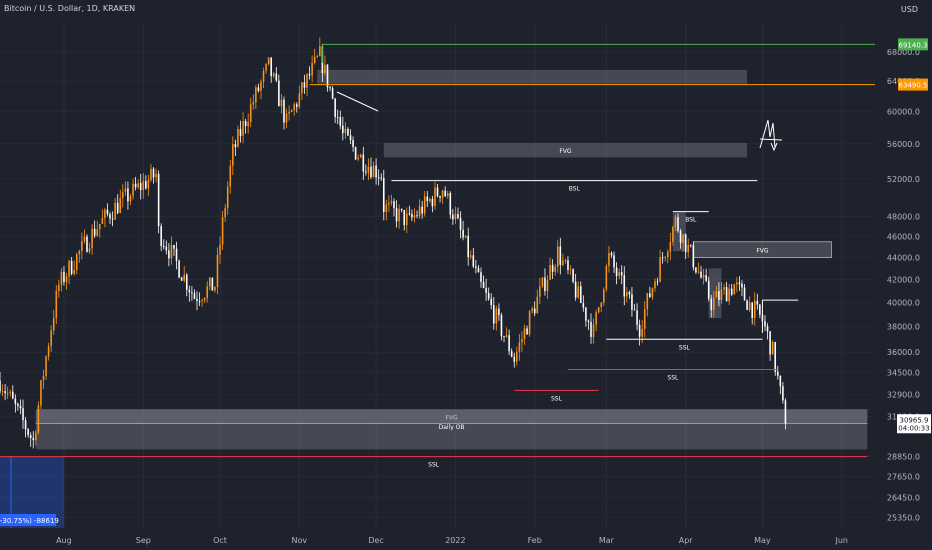  What do you see at coordinates (909, 9) in the screenshot?
I see `currency-label: USD` at bounding box center [909, 9].